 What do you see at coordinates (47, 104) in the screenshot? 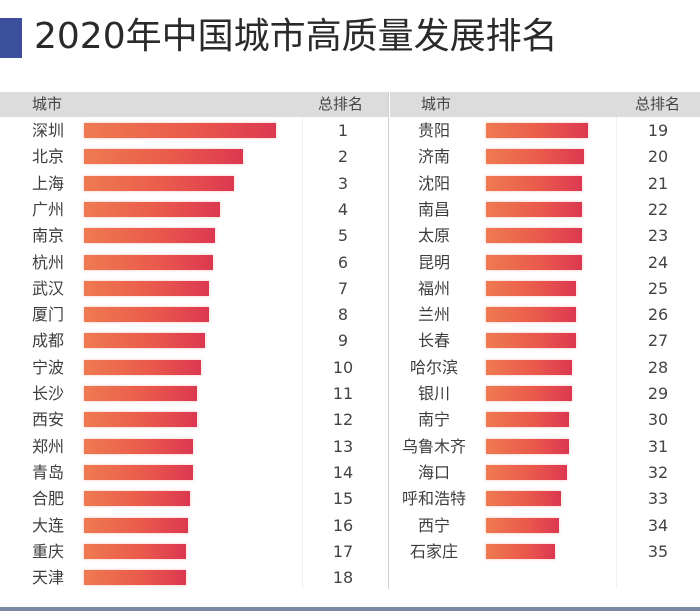
I see `header-city-left: 城市` at bounding box center [47, 104].